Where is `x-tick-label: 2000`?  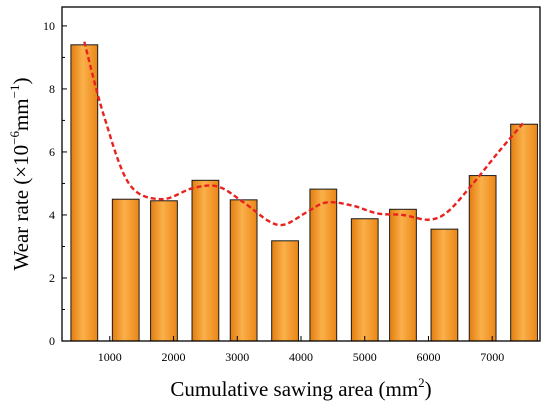 x-tick-label: 2000 is located at coordinates (174, 357).